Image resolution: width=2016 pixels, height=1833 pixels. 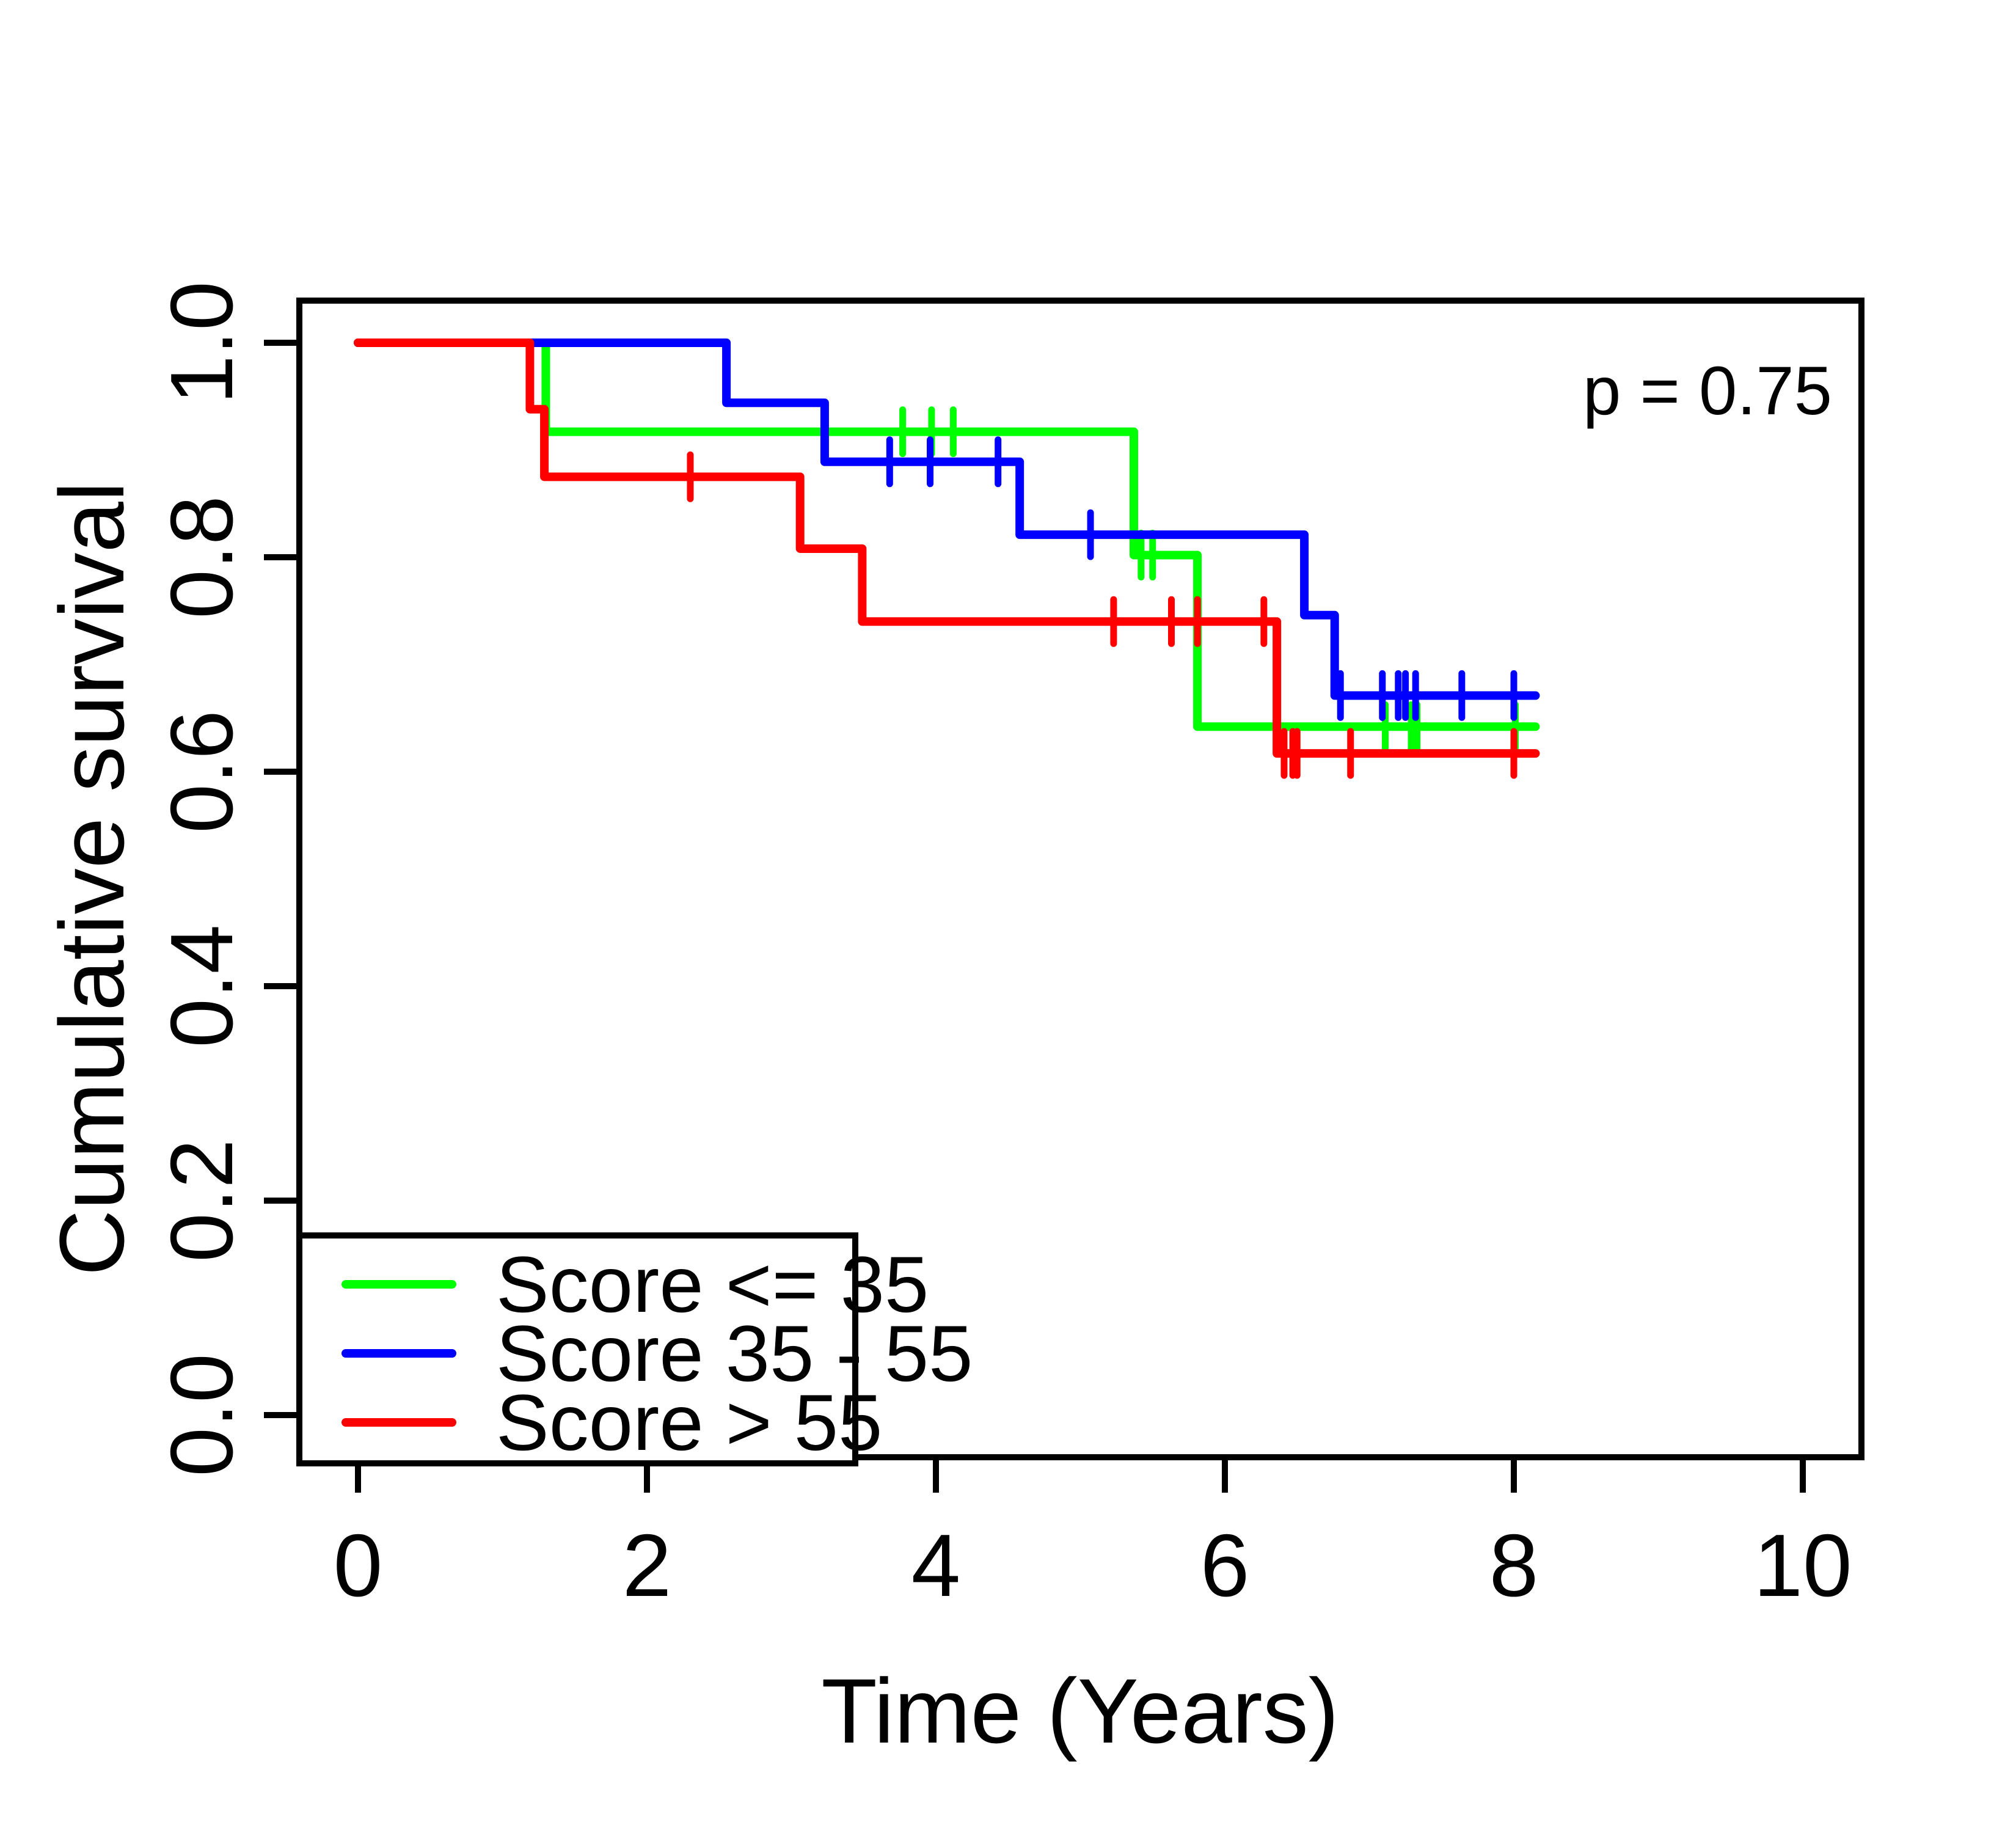 What do you see at coordinates (1514, 1565) in the screenshot?
I see `x-tick-label: 8` at bounding box center [1514, 1565].